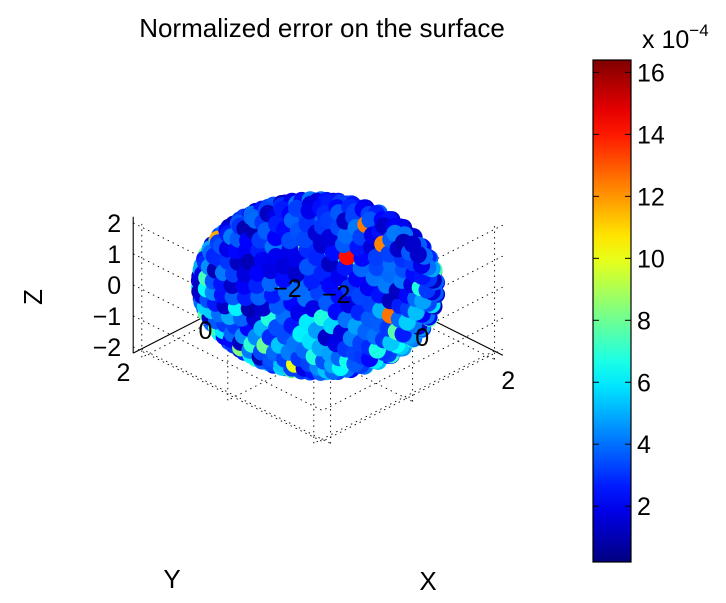 This screenshot has width=726, height=603. I want to click on colorbar-tick-label: 2, so click(644, 507).